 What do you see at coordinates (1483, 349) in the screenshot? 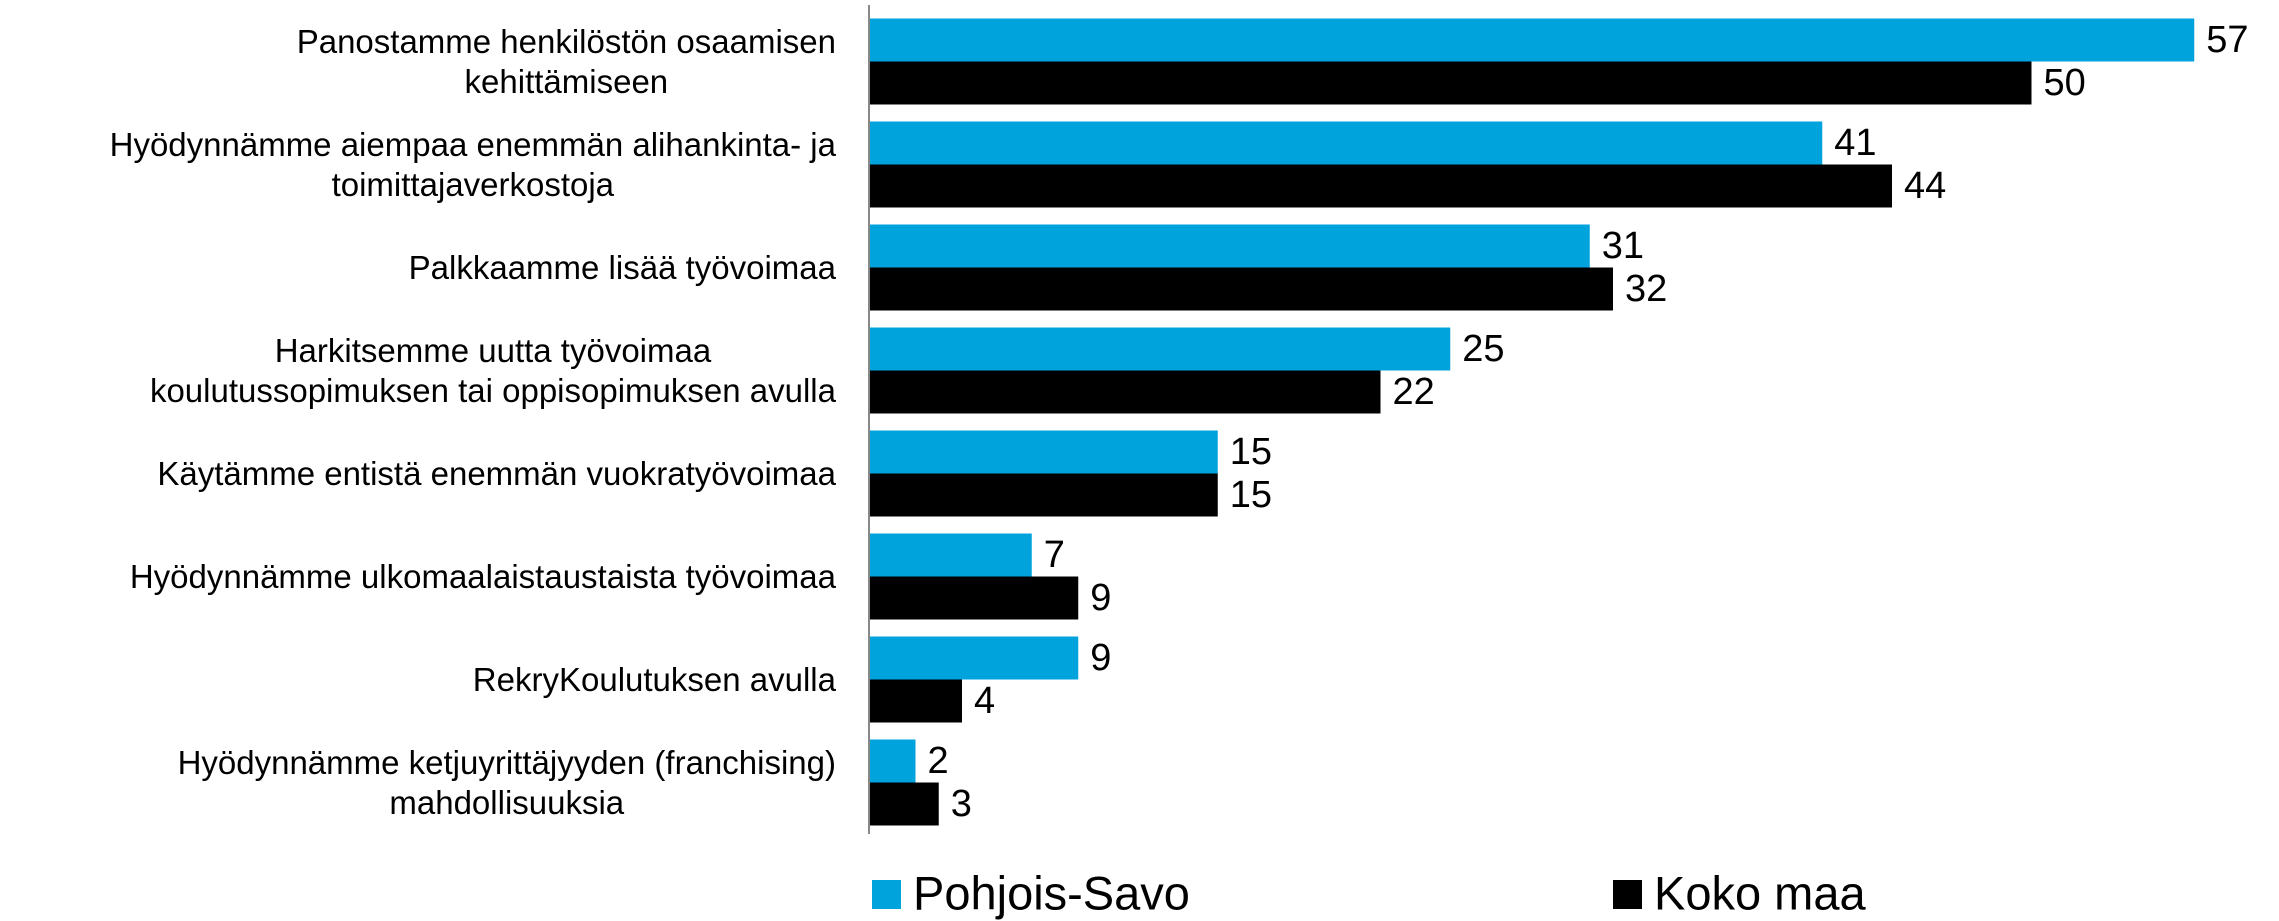
I see `value-label: 25` at bounding box center [1483, 349].